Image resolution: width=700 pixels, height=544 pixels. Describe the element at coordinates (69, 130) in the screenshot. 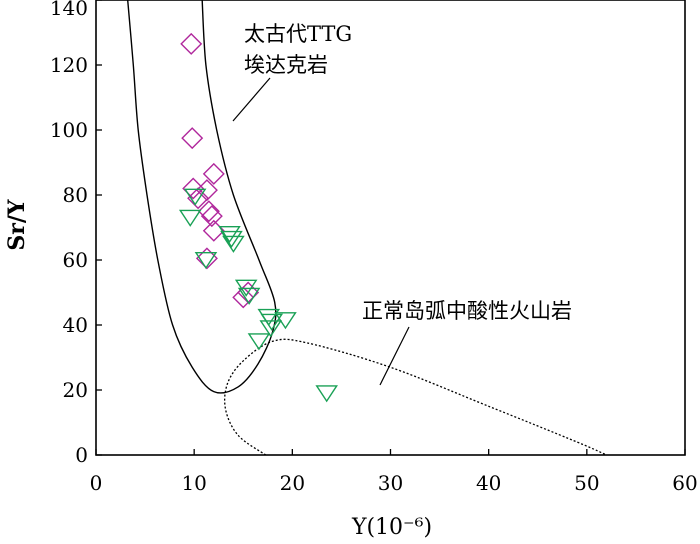

I see `y-tick-label: 100` at that location.